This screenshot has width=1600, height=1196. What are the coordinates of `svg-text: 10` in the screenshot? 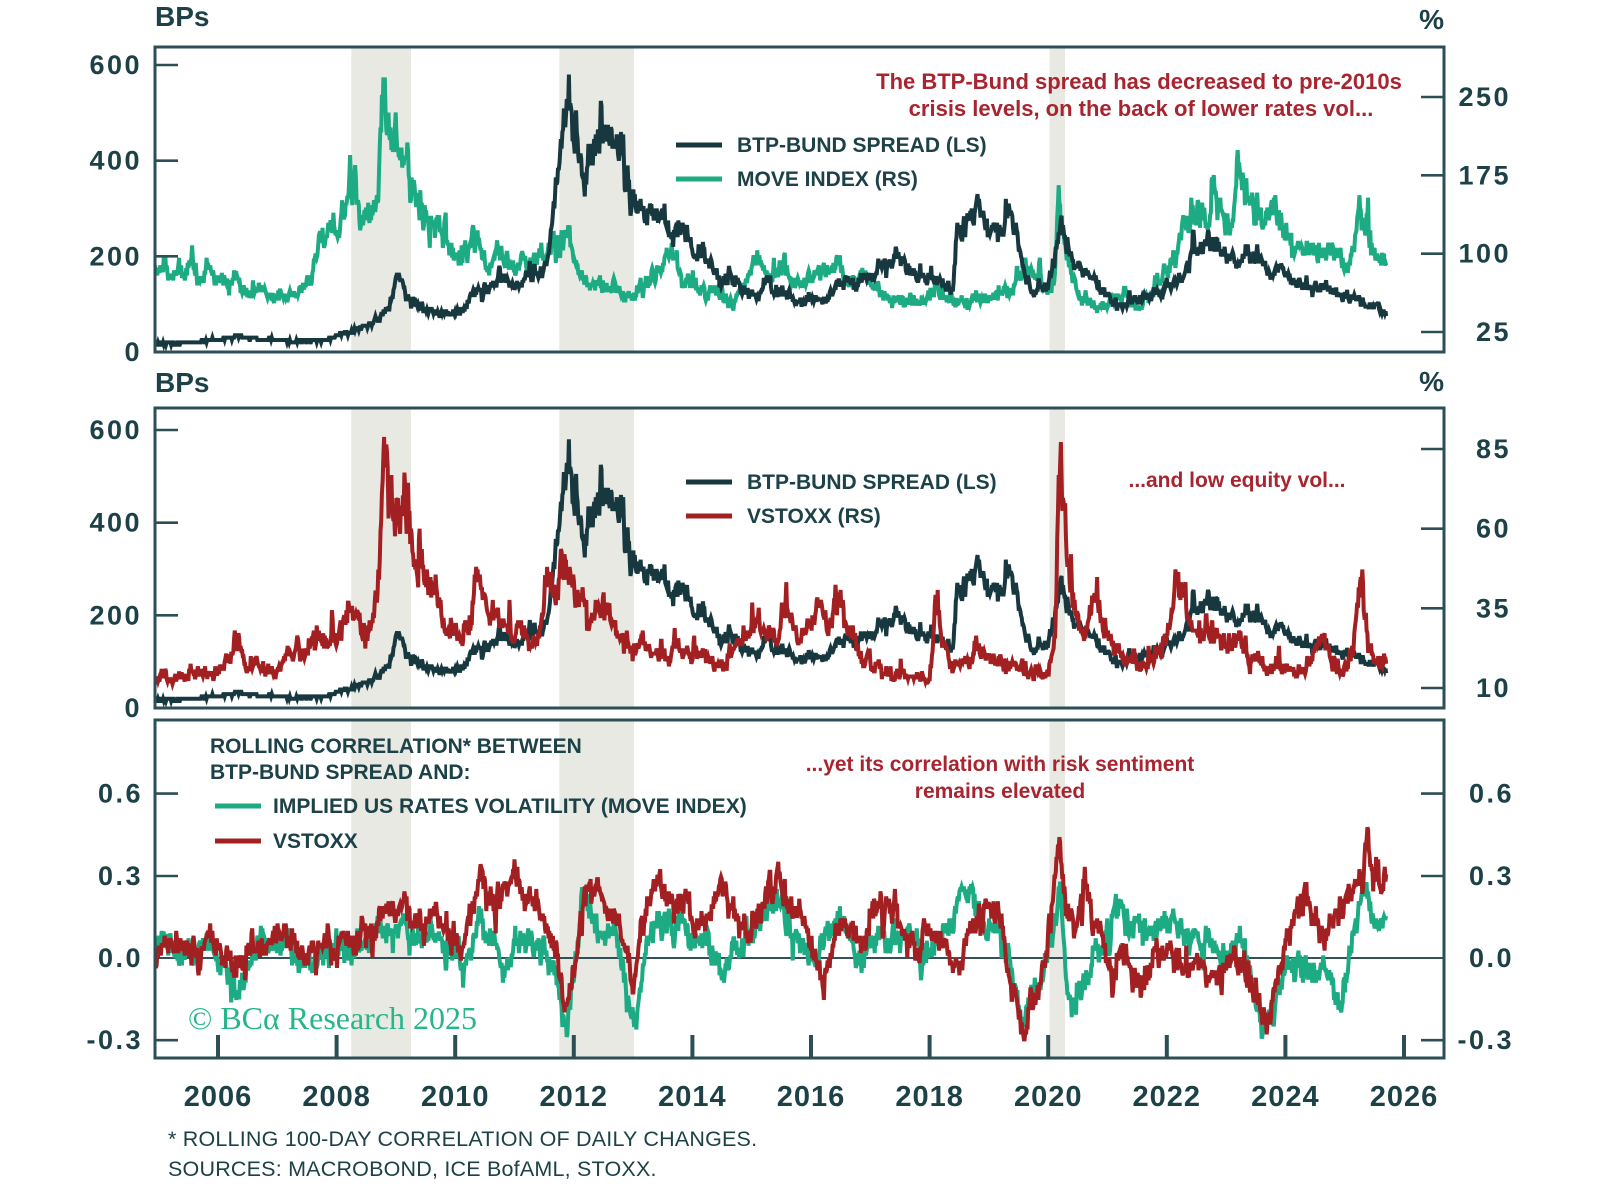 It's located at (1493, 688).